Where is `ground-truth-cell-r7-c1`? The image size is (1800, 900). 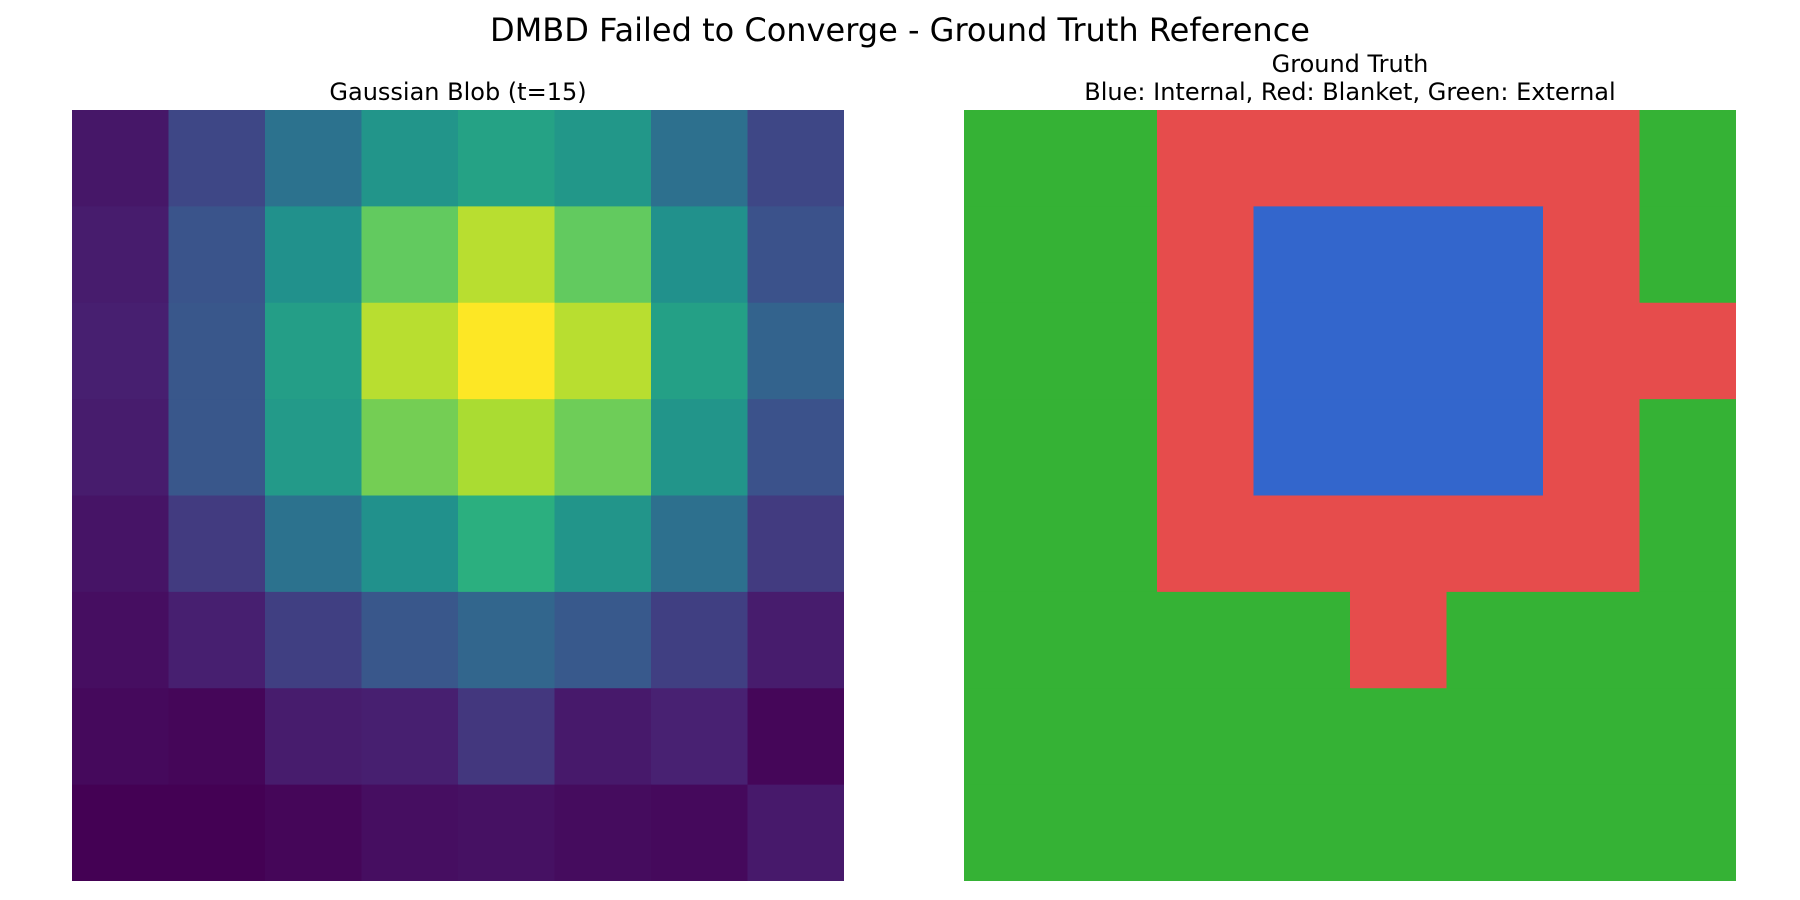 ground-truth-cell-r7-c1 is located at coordinates (1109, 833).